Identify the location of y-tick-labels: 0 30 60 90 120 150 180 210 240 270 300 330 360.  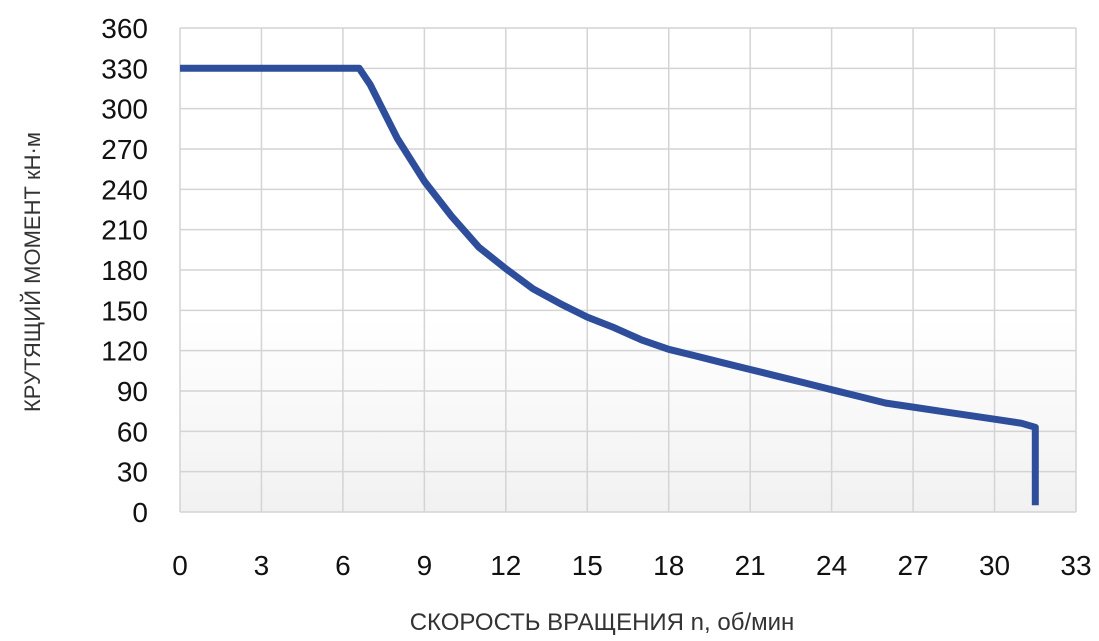
(124, 270).